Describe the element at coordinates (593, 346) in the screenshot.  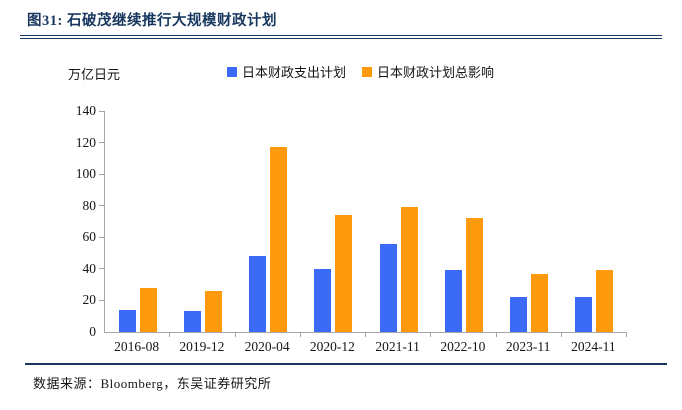
I see `x-axis-label: 2024-11` at that location.